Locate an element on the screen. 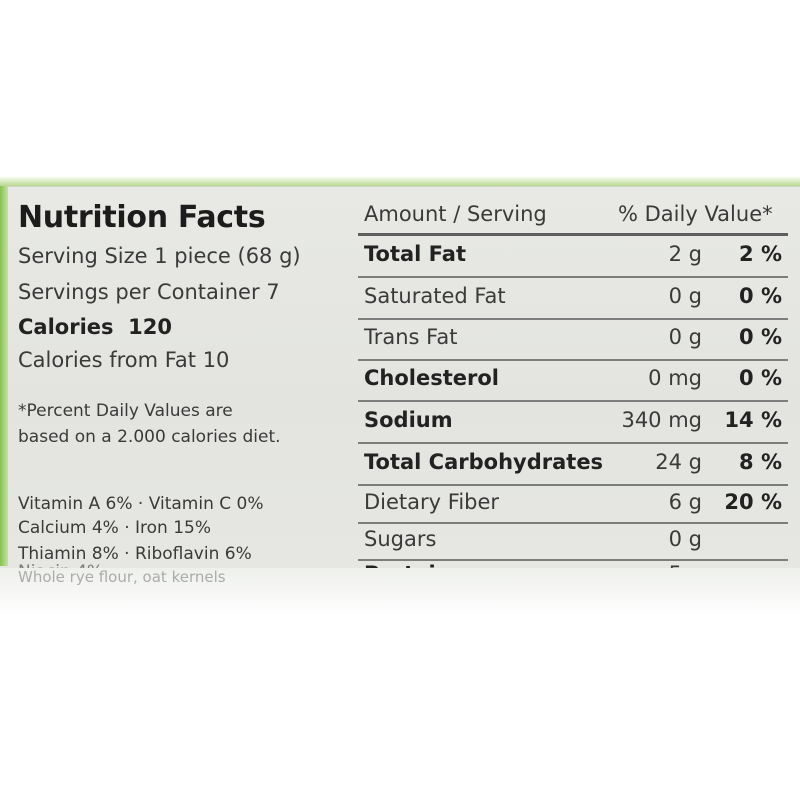 This screenshot has width=800, height=800. row-label-cholesterol: Cholesterol is located at coordinates (431, 378).